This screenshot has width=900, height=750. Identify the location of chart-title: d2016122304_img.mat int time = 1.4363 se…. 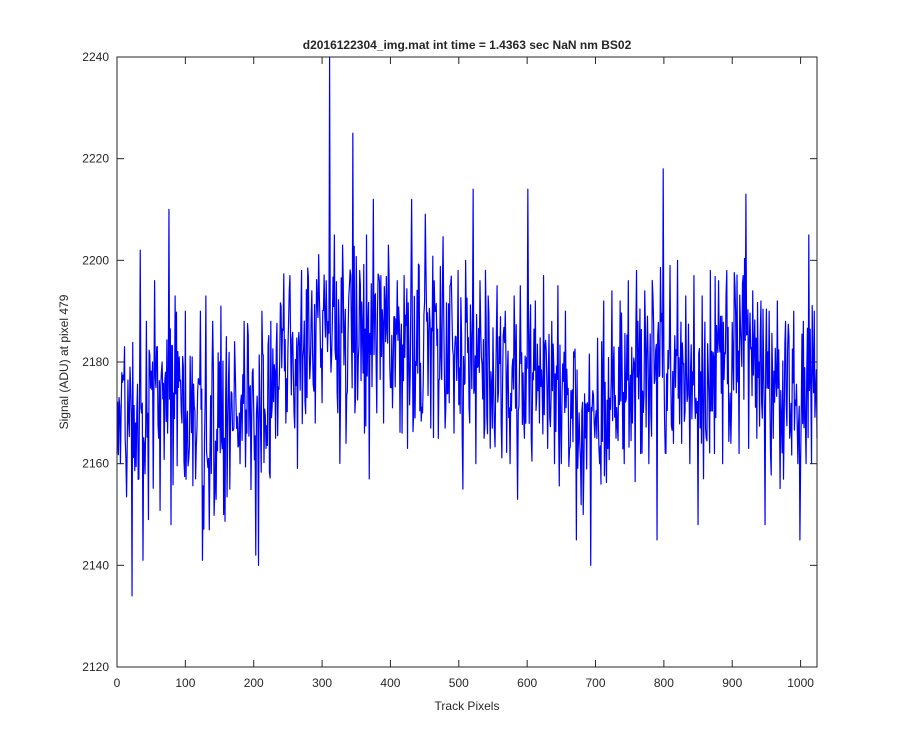
(467, 45).